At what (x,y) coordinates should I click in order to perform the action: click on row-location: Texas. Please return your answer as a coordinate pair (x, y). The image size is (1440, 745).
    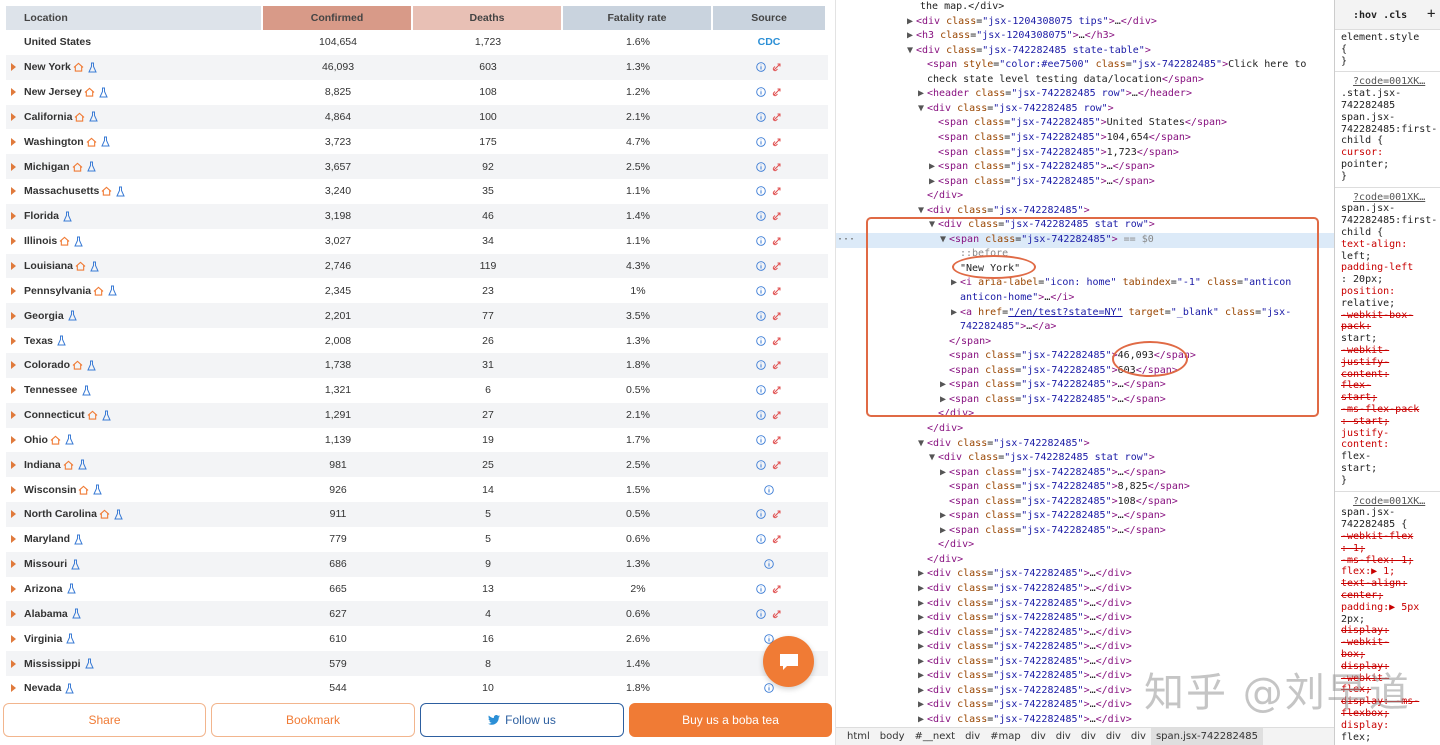
    Looking at the image, I should click on (134, 340).